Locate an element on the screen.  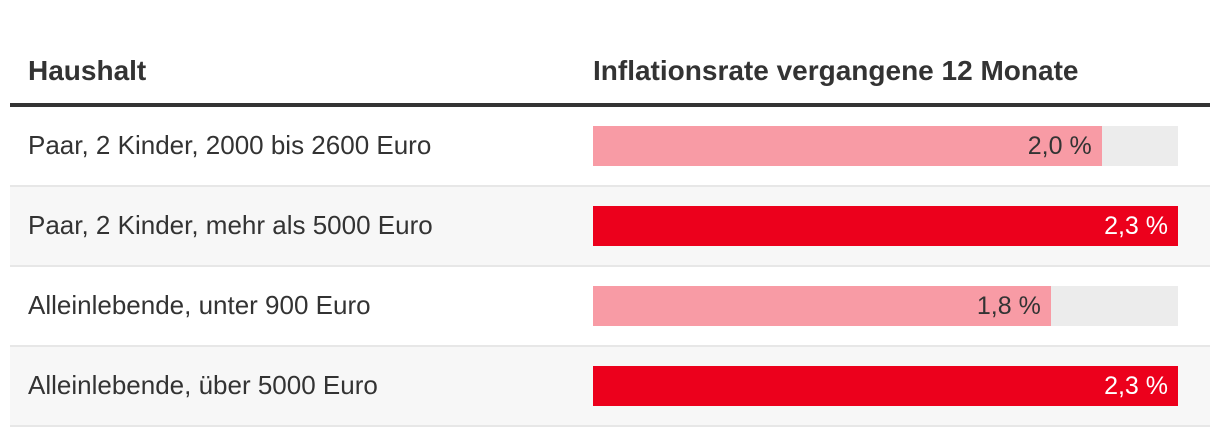
household-label: Paar, 2 Kinder, 2000 bis 2600 Euro is located at coordinates (230, 145).